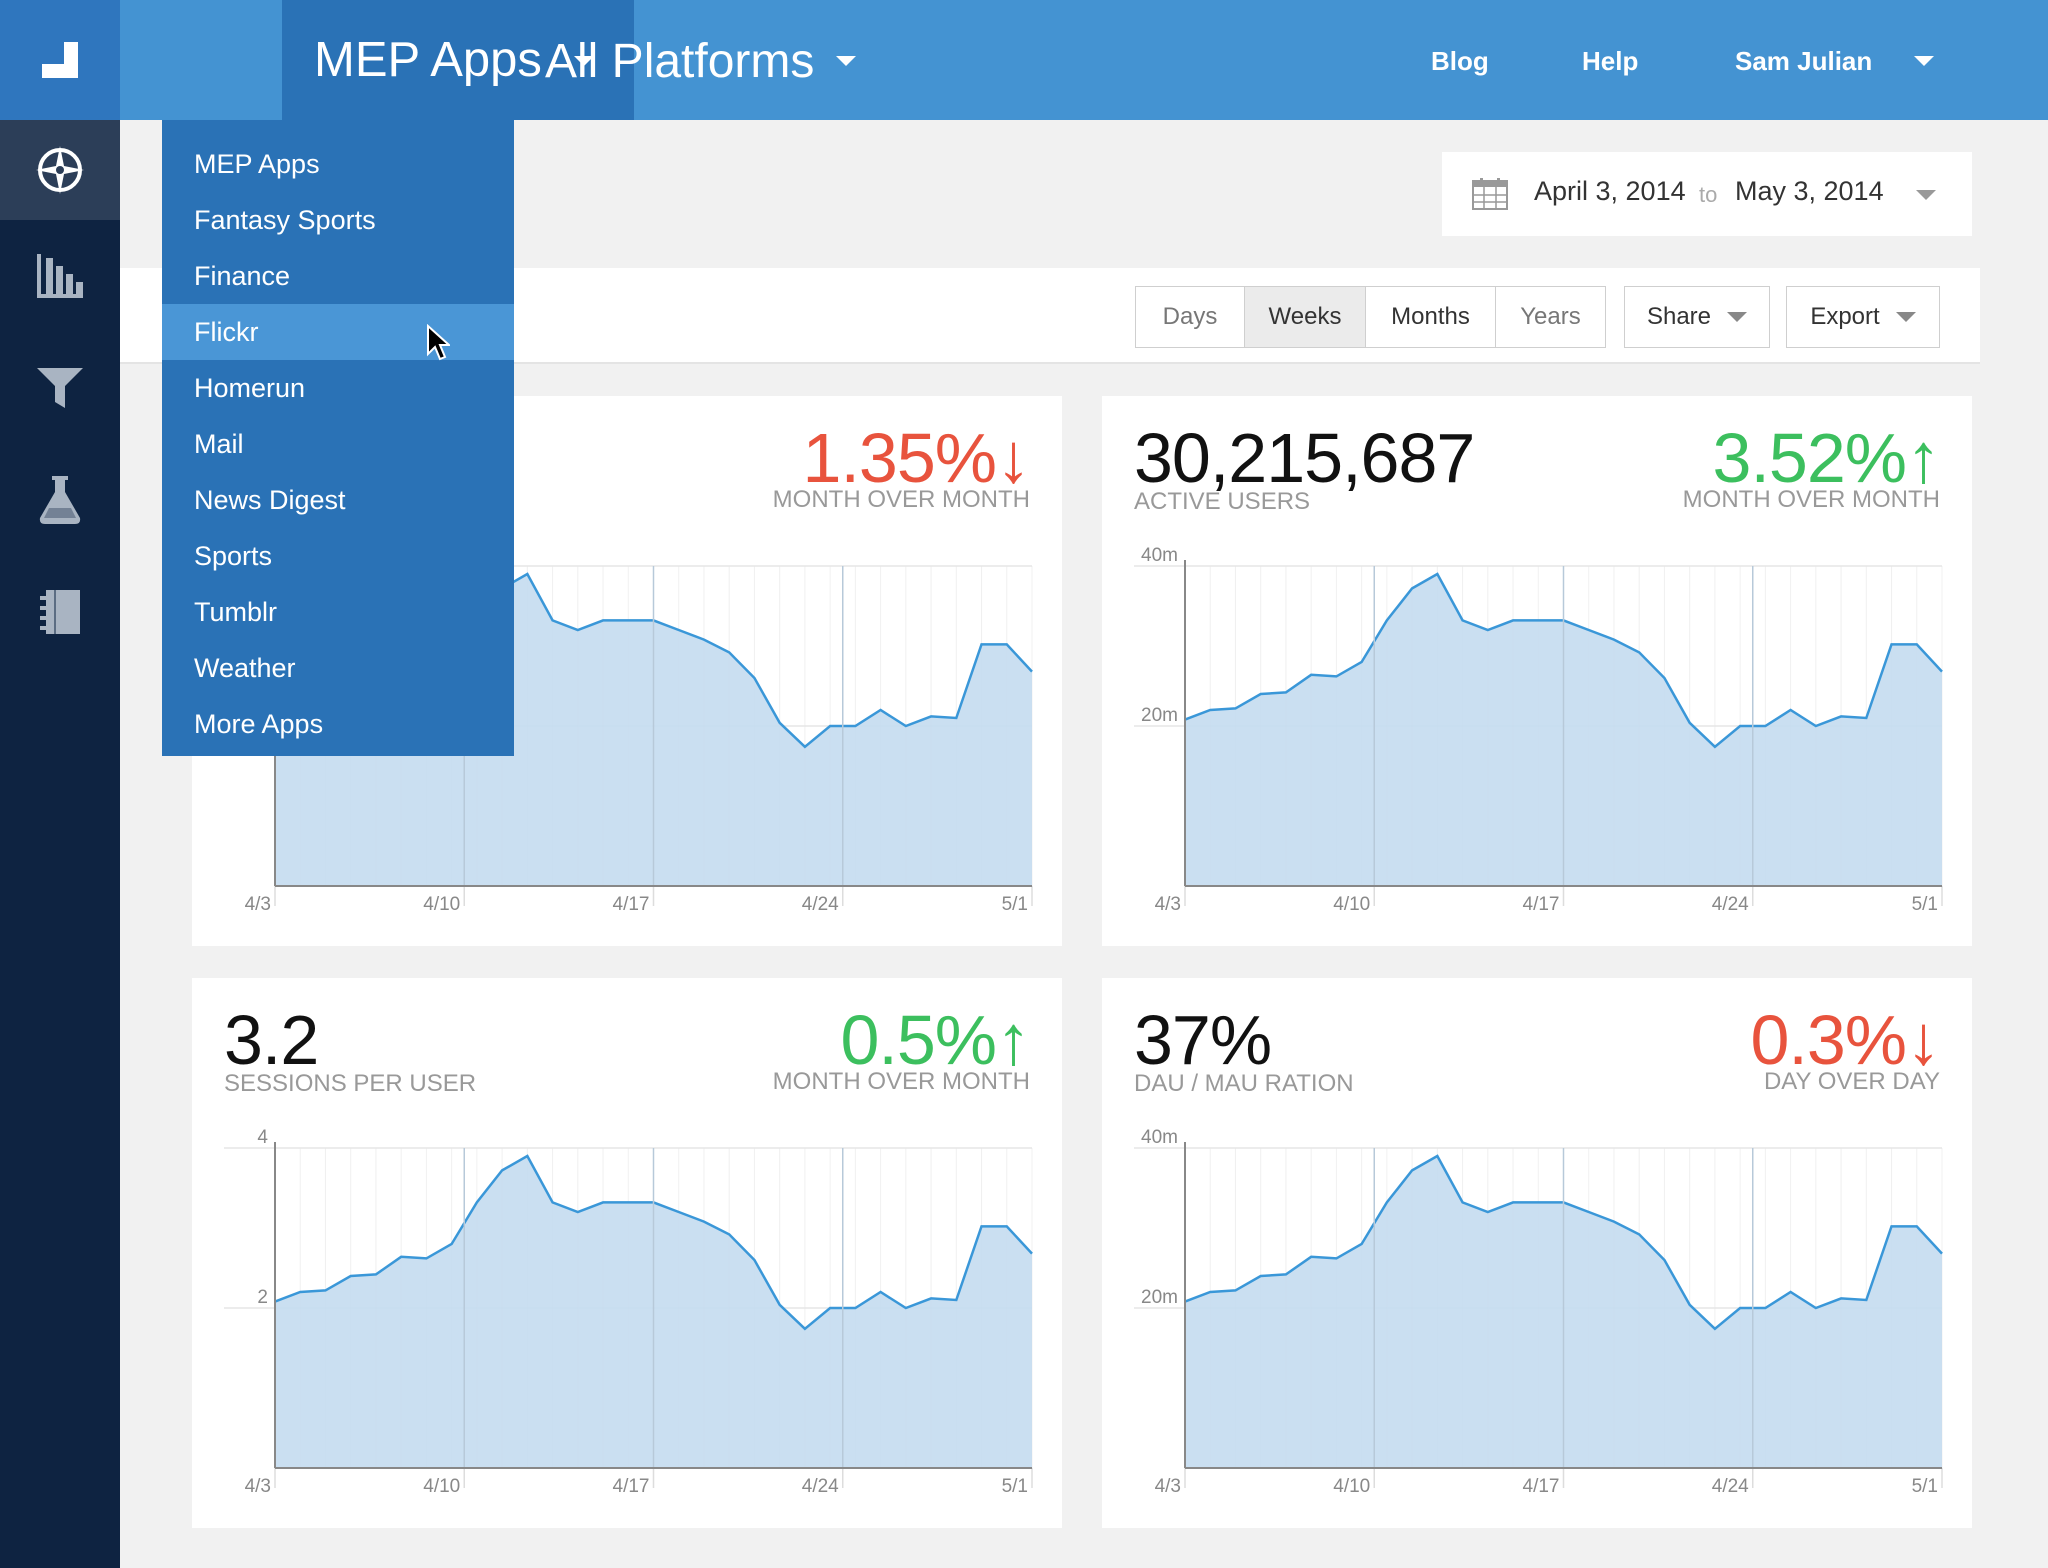 The height and width of the screenshot is (1568, 2048). I want to click on tab-years: Years, so click(1550, 317).